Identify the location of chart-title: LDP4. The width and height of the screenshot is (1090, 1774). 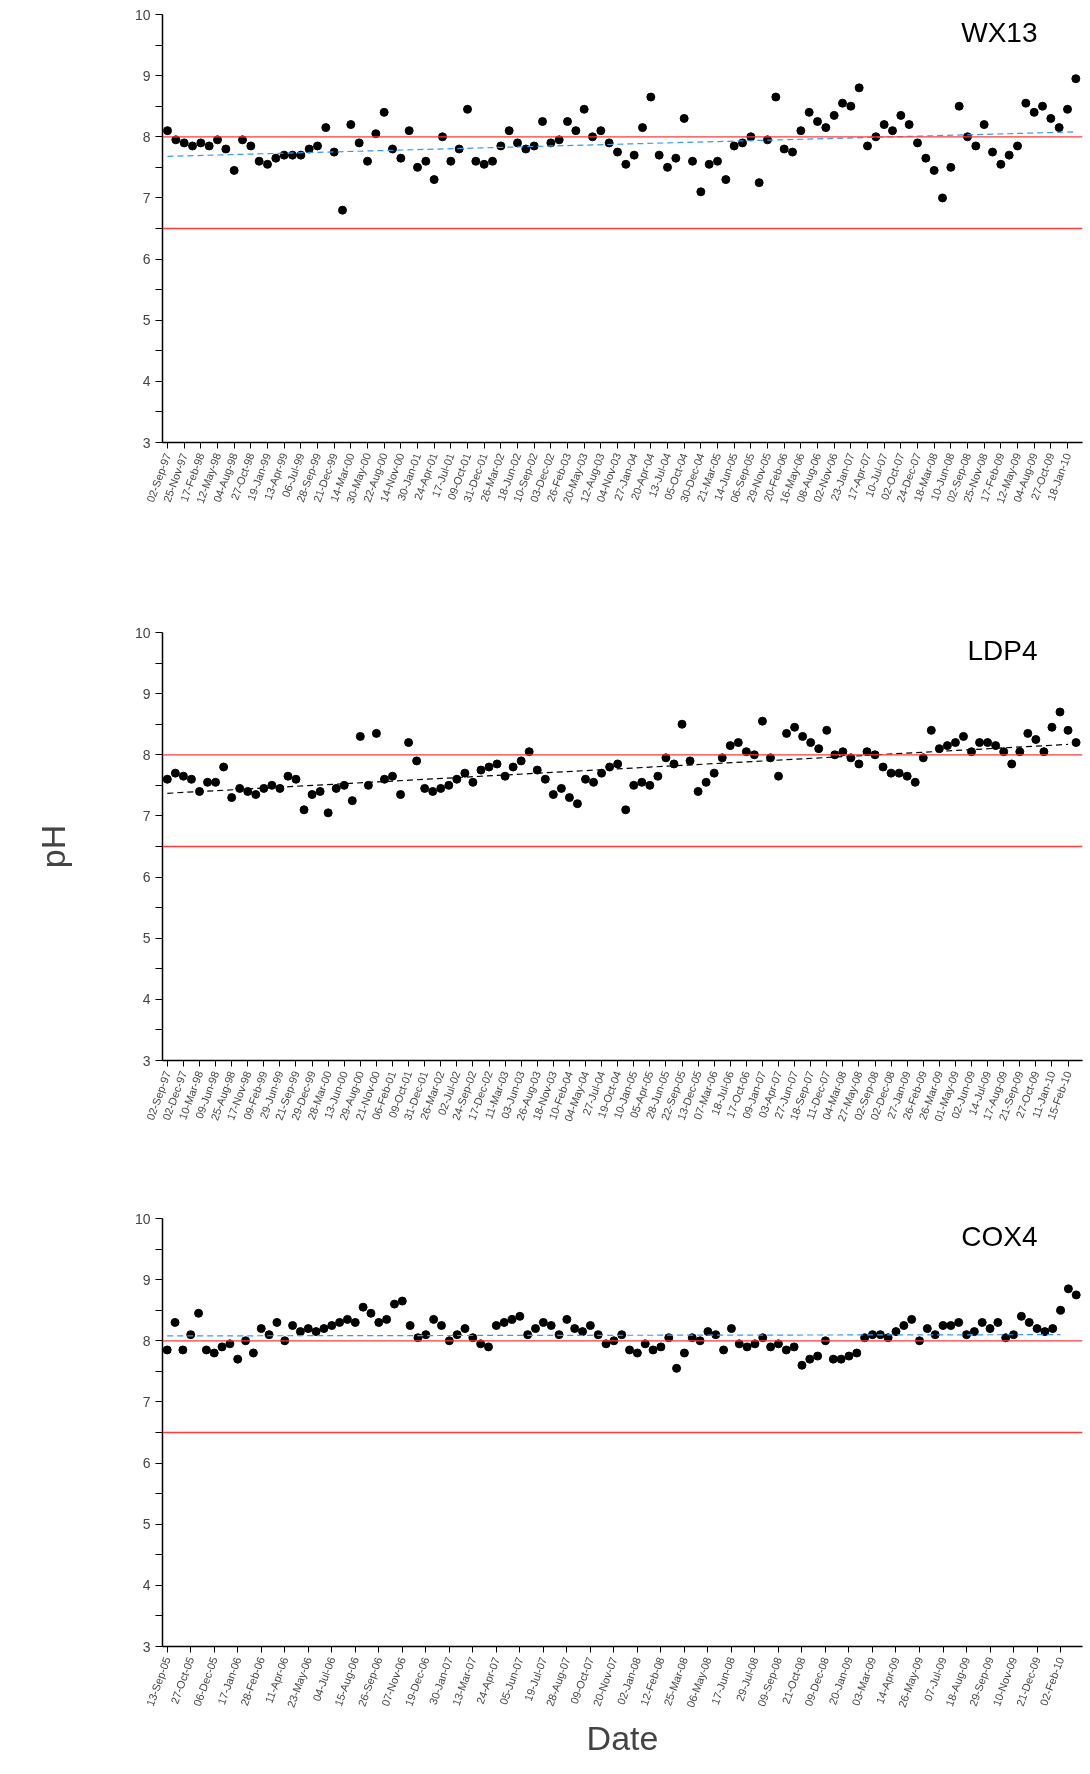
(1002, 650).